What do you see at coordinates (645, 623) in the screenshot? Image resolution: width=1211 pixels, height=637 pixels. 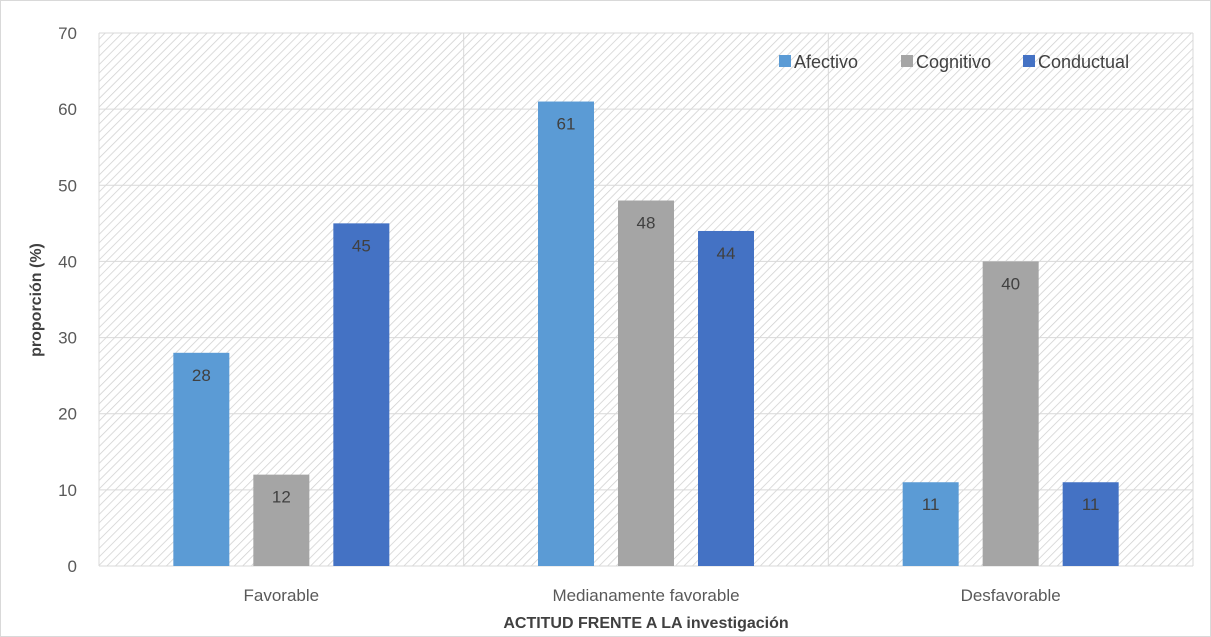 I see `x-axis-title: ACTITUD FRENTE A LA investigación` at bounding box center [645, 623].